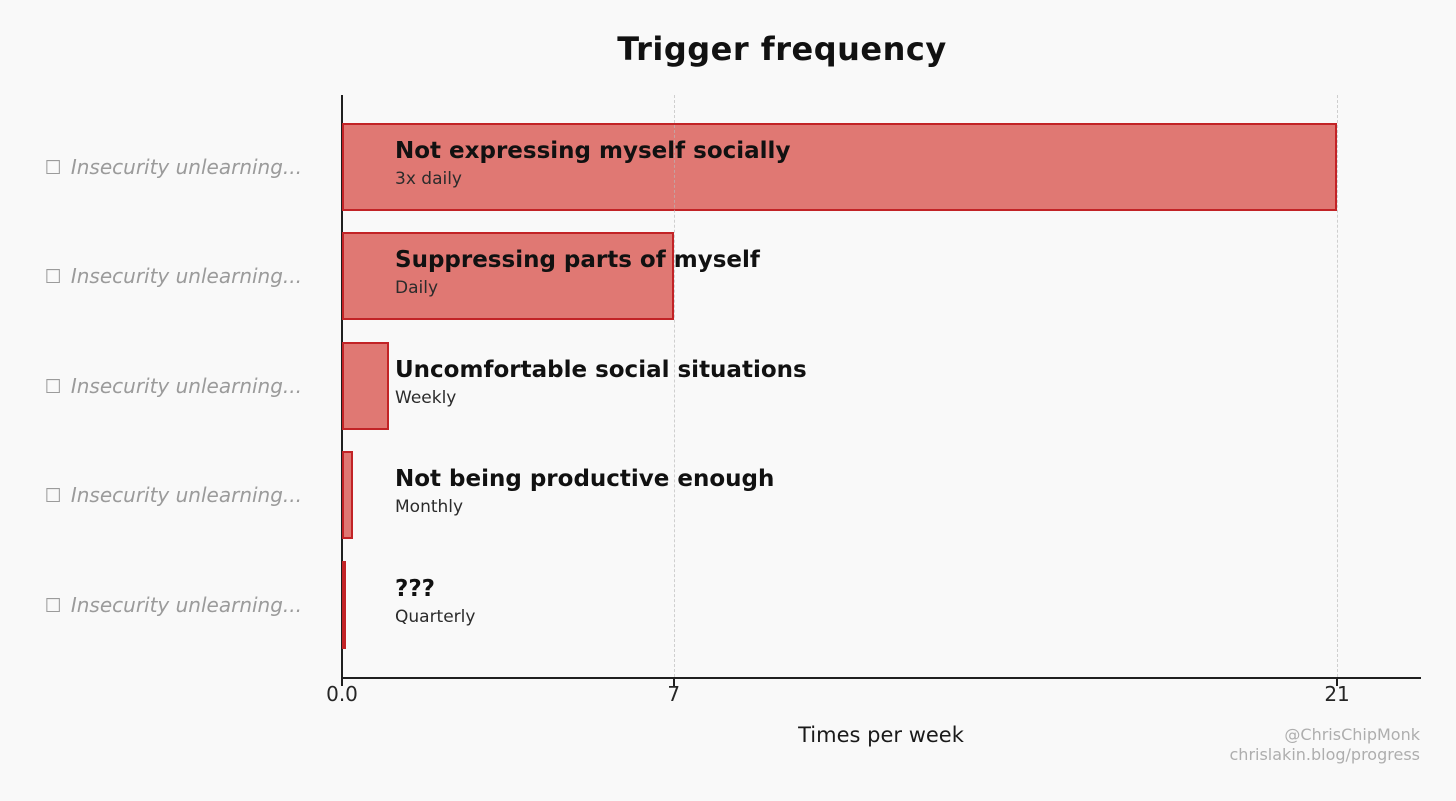  What do you see at coordinates (593, 151) in the screenshot?
I see `bar-label: Not expressing myself socially` at bounding box center [593, 151].